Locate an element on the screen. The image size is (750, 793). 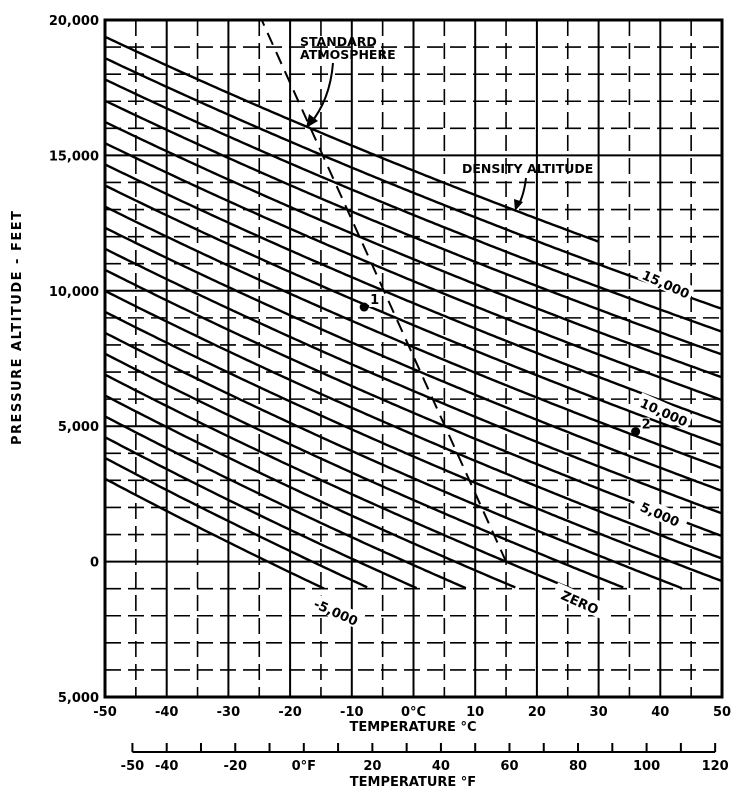
data-point-label: 2 is located at coordinates (646, 425).